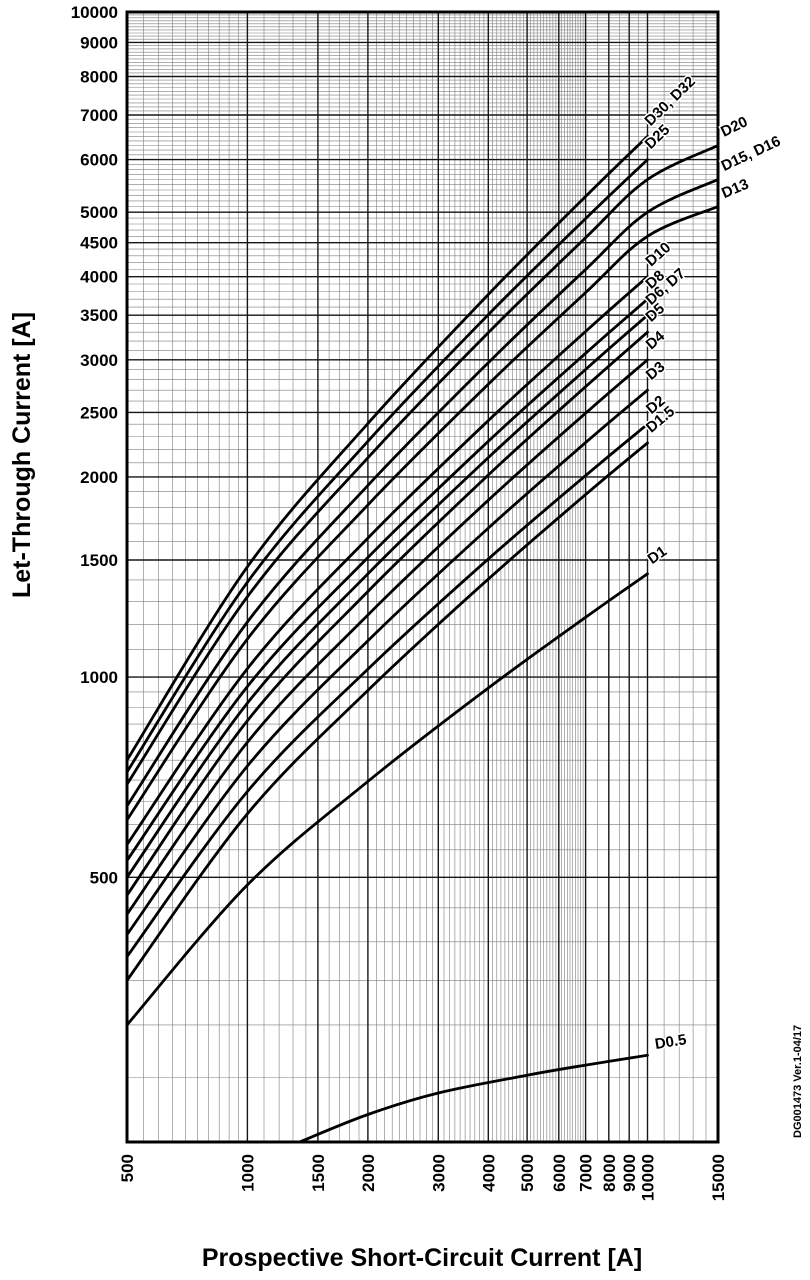 The height and width of the screenshot is (1280, 810). What do you see at coordinates (609, 1173) in the screenshot?
I see `x-tick-label: 8000` at bounding box center [609, 1173].